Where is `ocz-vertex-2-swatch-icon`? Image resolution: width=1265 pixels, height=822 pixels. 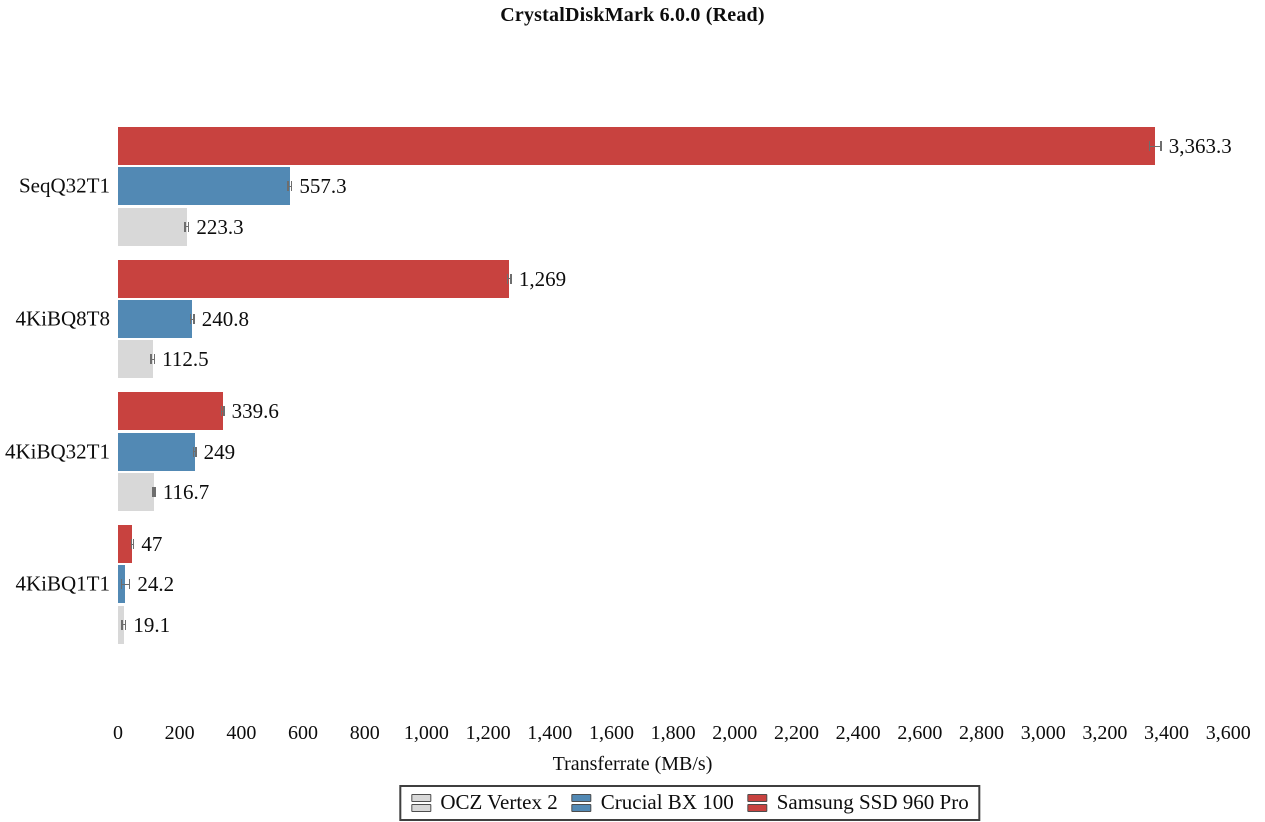 ocz-vertex-2-swatch-icon is located at coordinates (421, 802).